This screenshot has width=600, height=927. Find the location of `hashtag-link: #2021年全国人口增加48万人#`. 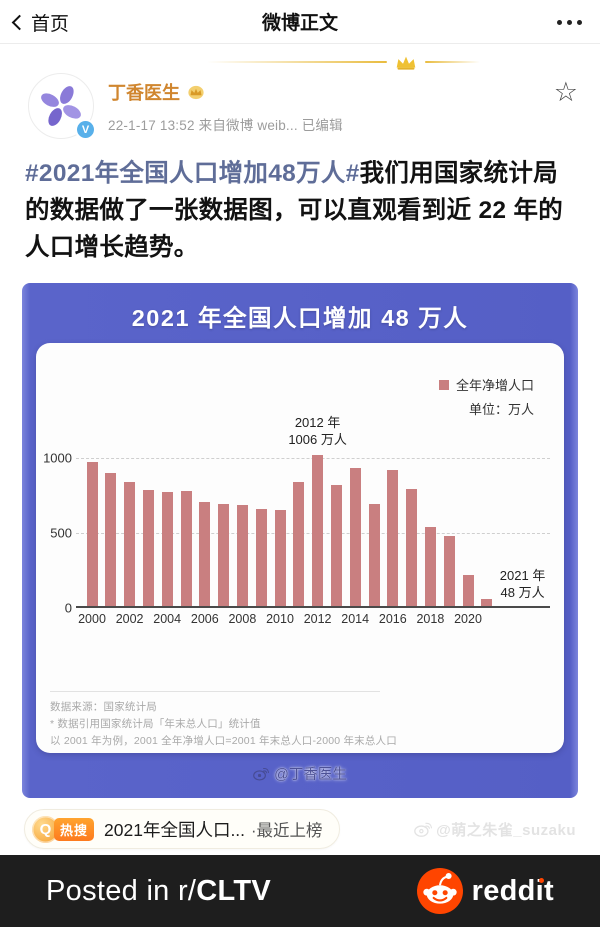

hashtag-link: #2021年全国人口增加48万人# is located at coordinates (192, 173).